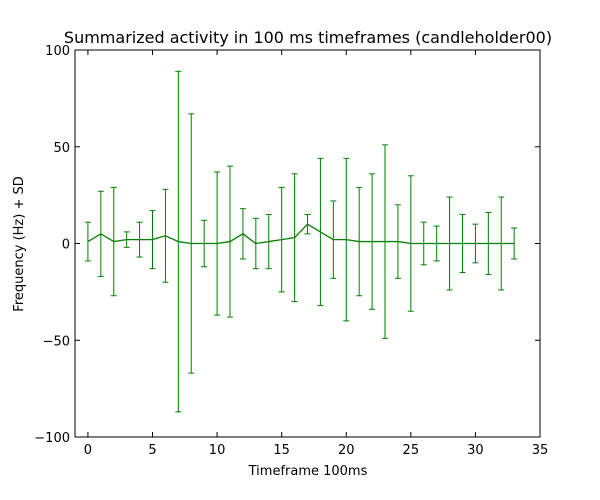  Describe the element at coordinates (61, 148) in the screenshot. I see `y-tick-label: 50` at that location.